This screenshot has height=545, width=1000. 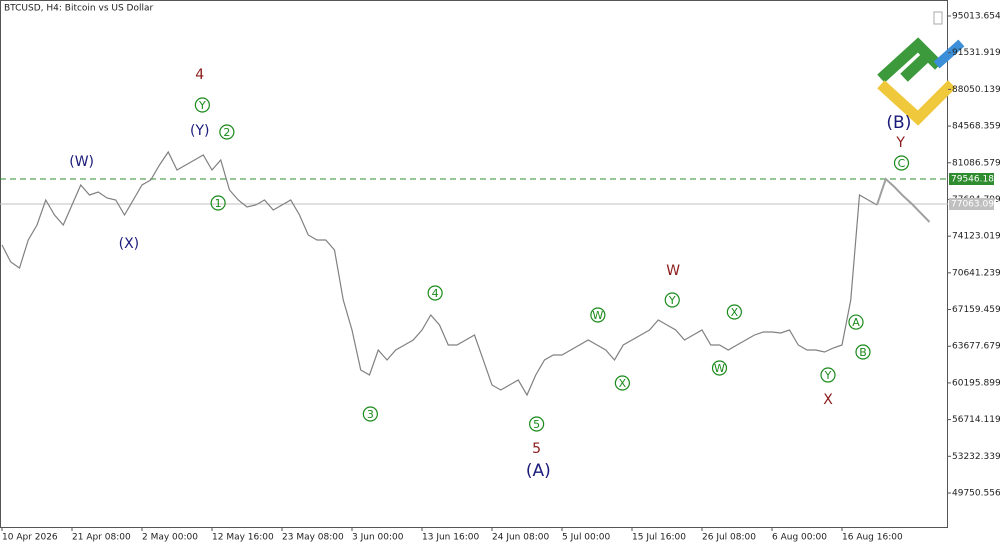 What do you see at coordinates (976, 273) in the screenshot?
I see `y-tick-label: 70641.239` at bounding box center [976, 273].